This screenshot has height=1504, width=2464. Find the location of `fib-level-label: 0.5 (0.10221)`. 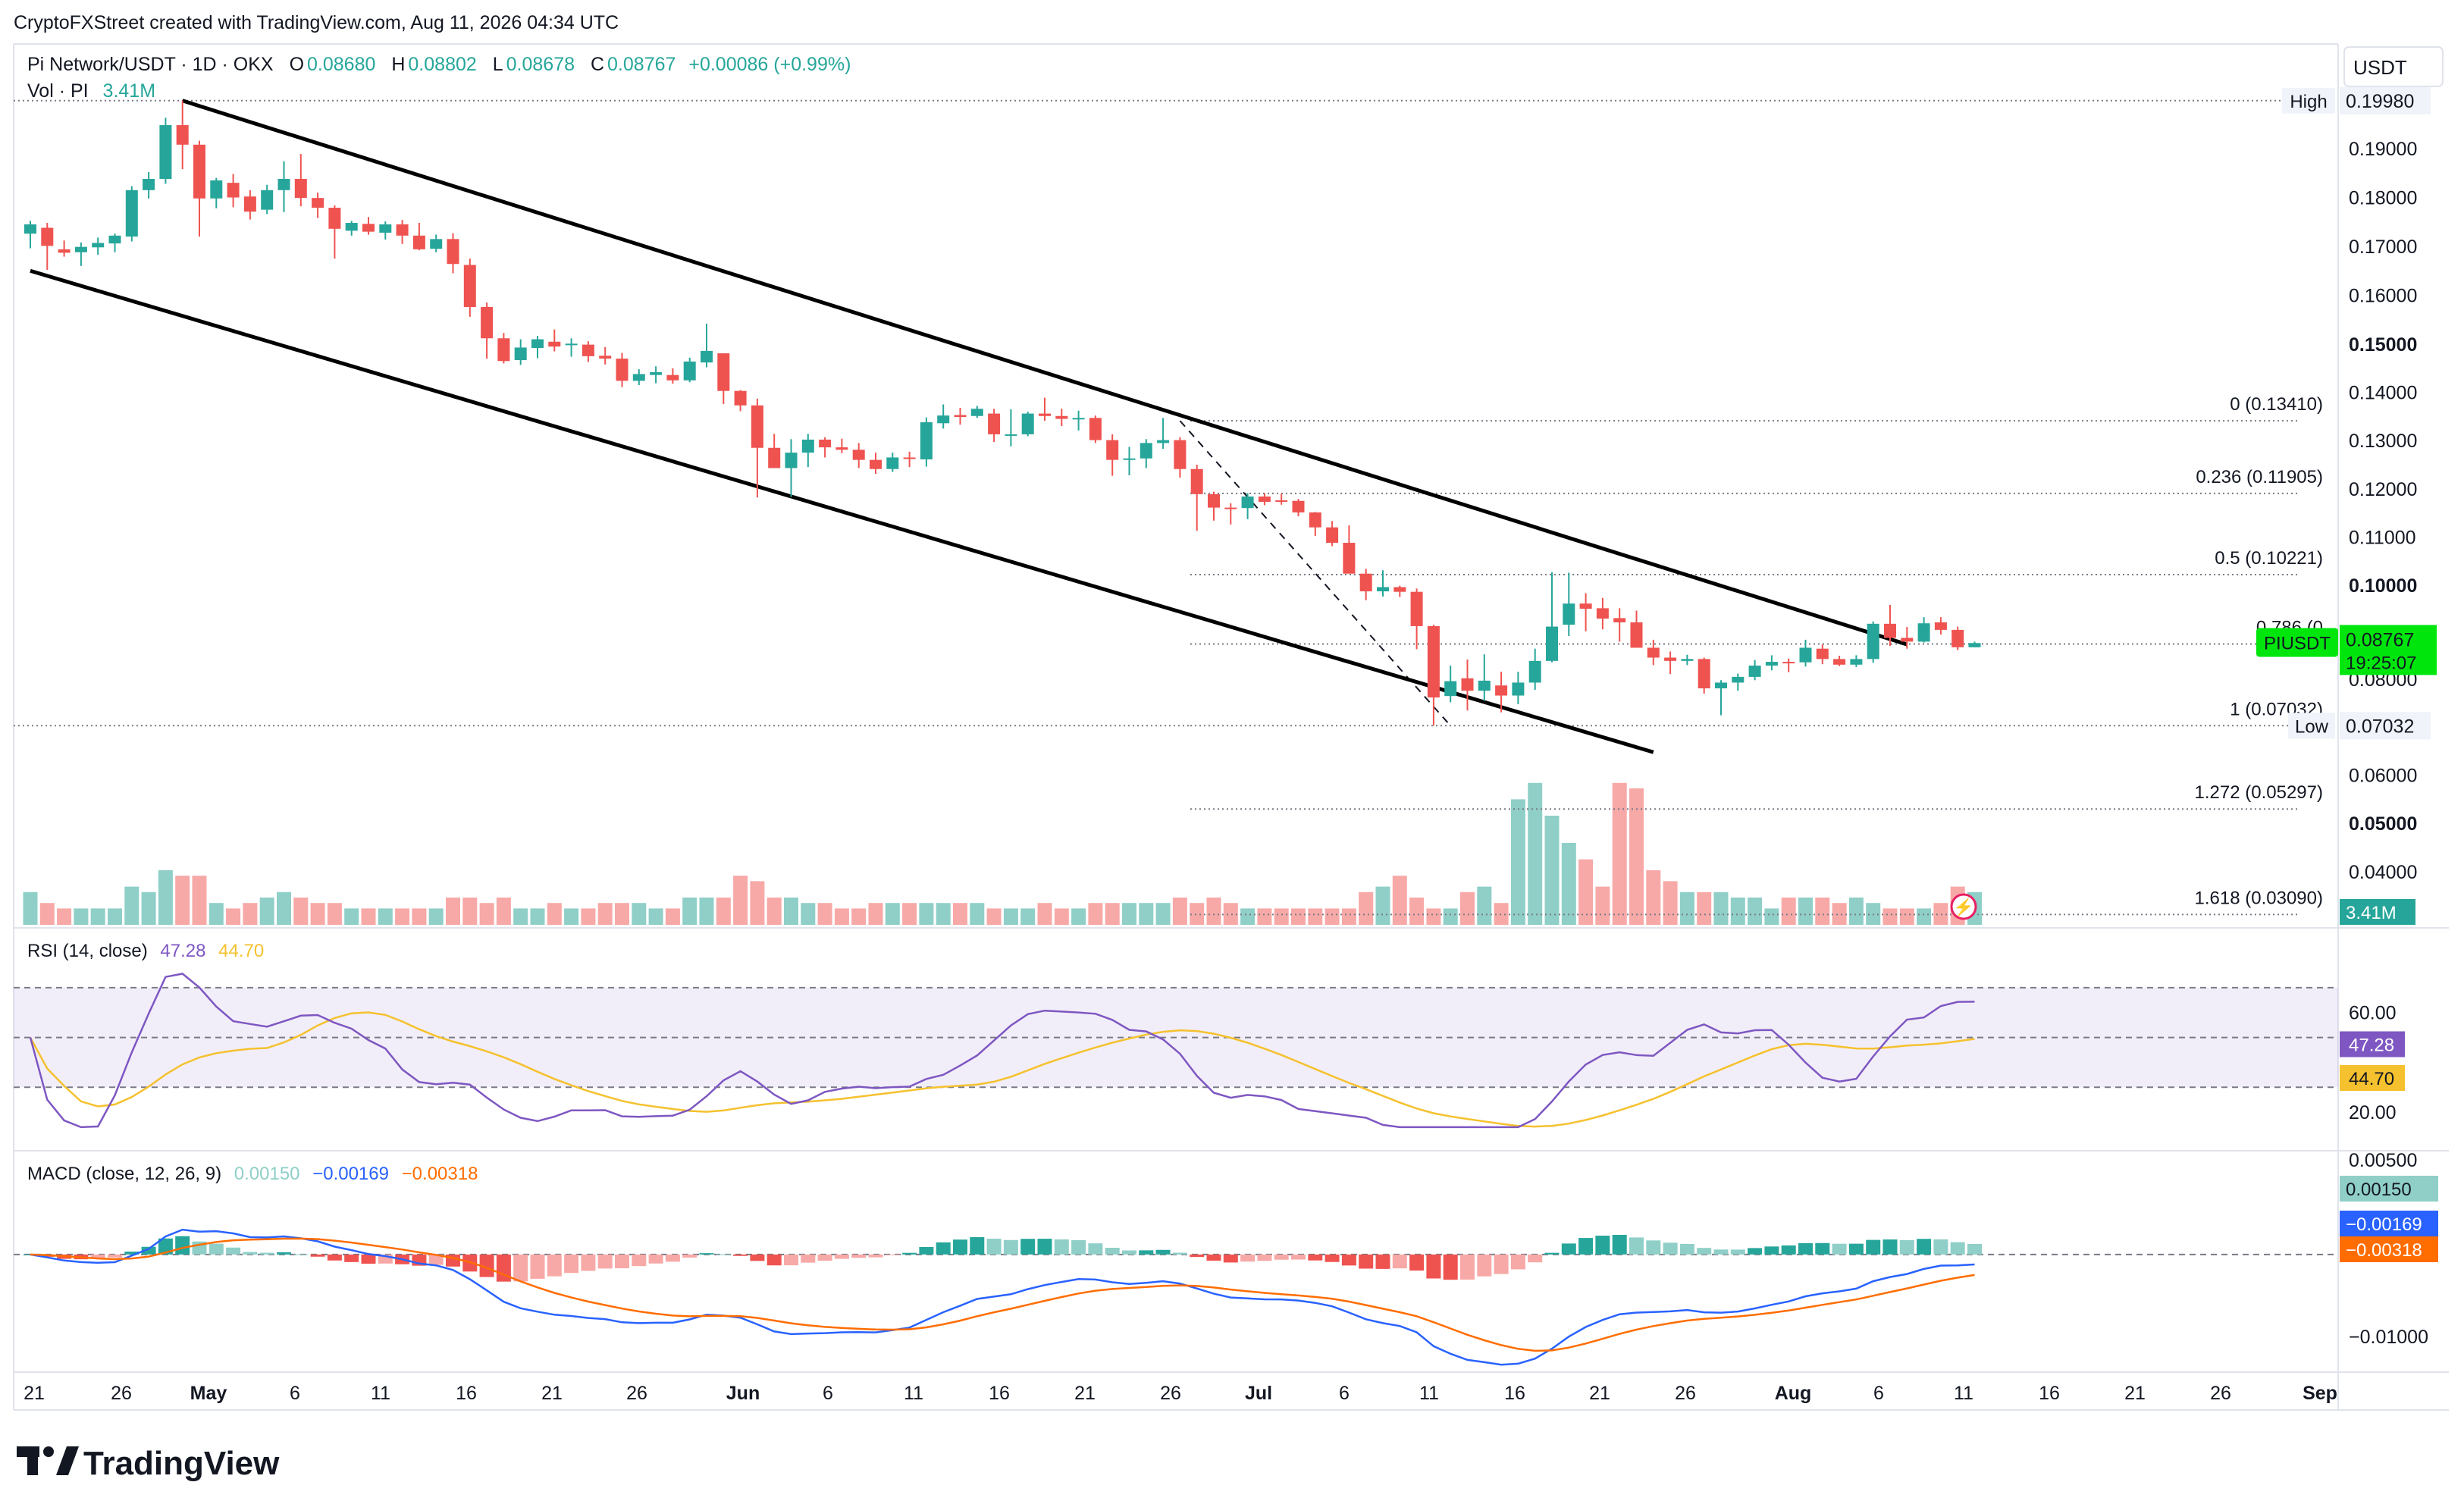

fib-level-label: 0.5 (0.10221) is located at coordinates (2269, 558).